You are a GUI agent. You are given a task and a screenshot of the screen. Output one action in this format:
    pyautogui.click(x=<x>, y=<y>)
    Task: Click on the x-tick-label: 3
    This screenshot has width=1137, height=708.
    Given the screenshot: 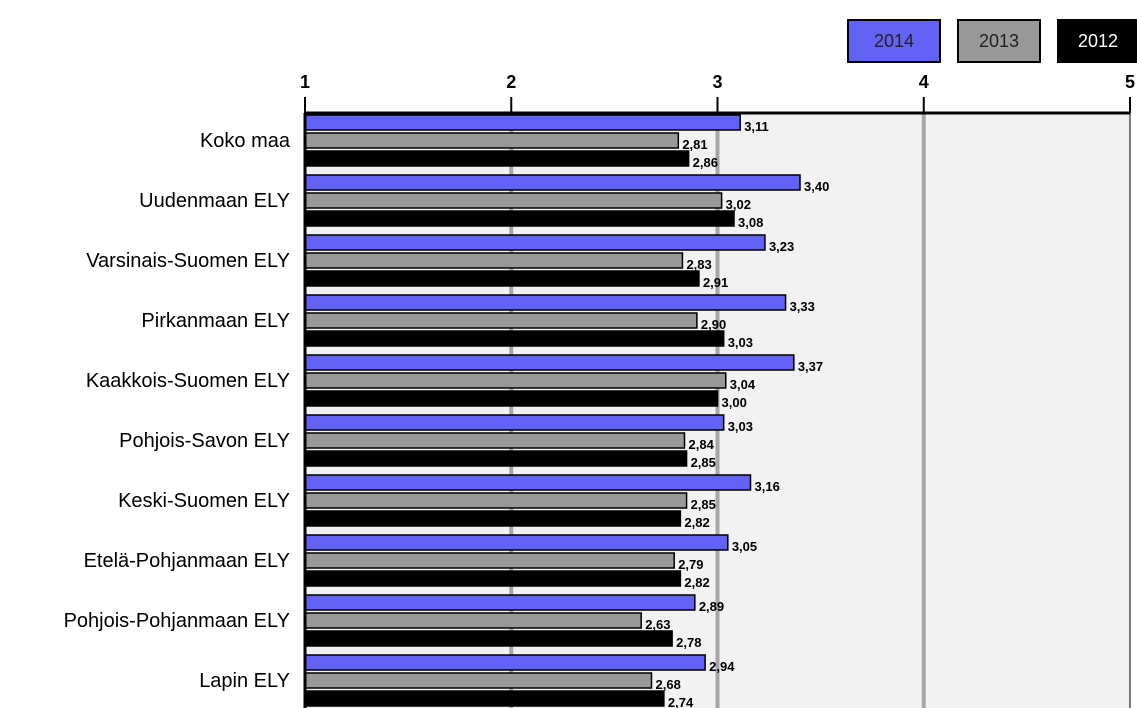 What is the action you would take?
    pyautogui.click(x=717, y=82)
    